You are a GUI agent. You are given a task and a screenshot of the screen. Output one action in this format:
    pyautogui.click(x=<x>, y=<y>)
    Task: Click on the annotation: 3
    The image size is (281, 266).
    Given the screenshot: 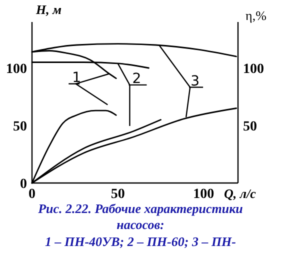 What is the action you would take?
    pyautogui.click(x=195, y=81)
    